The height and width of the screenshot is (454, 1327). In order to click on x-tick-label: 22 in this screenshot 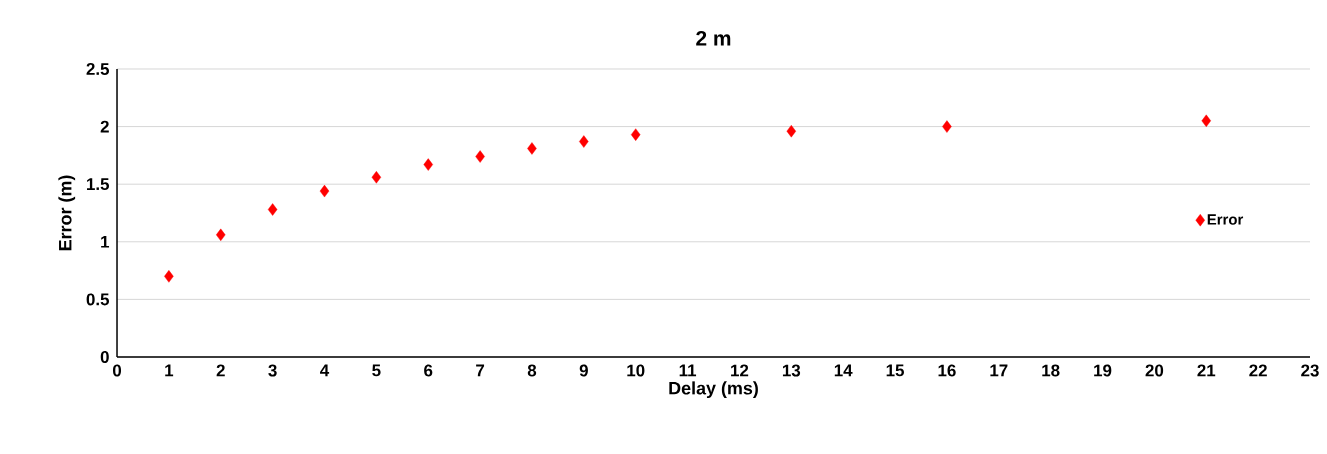, I will do `click(1258, 370)`.